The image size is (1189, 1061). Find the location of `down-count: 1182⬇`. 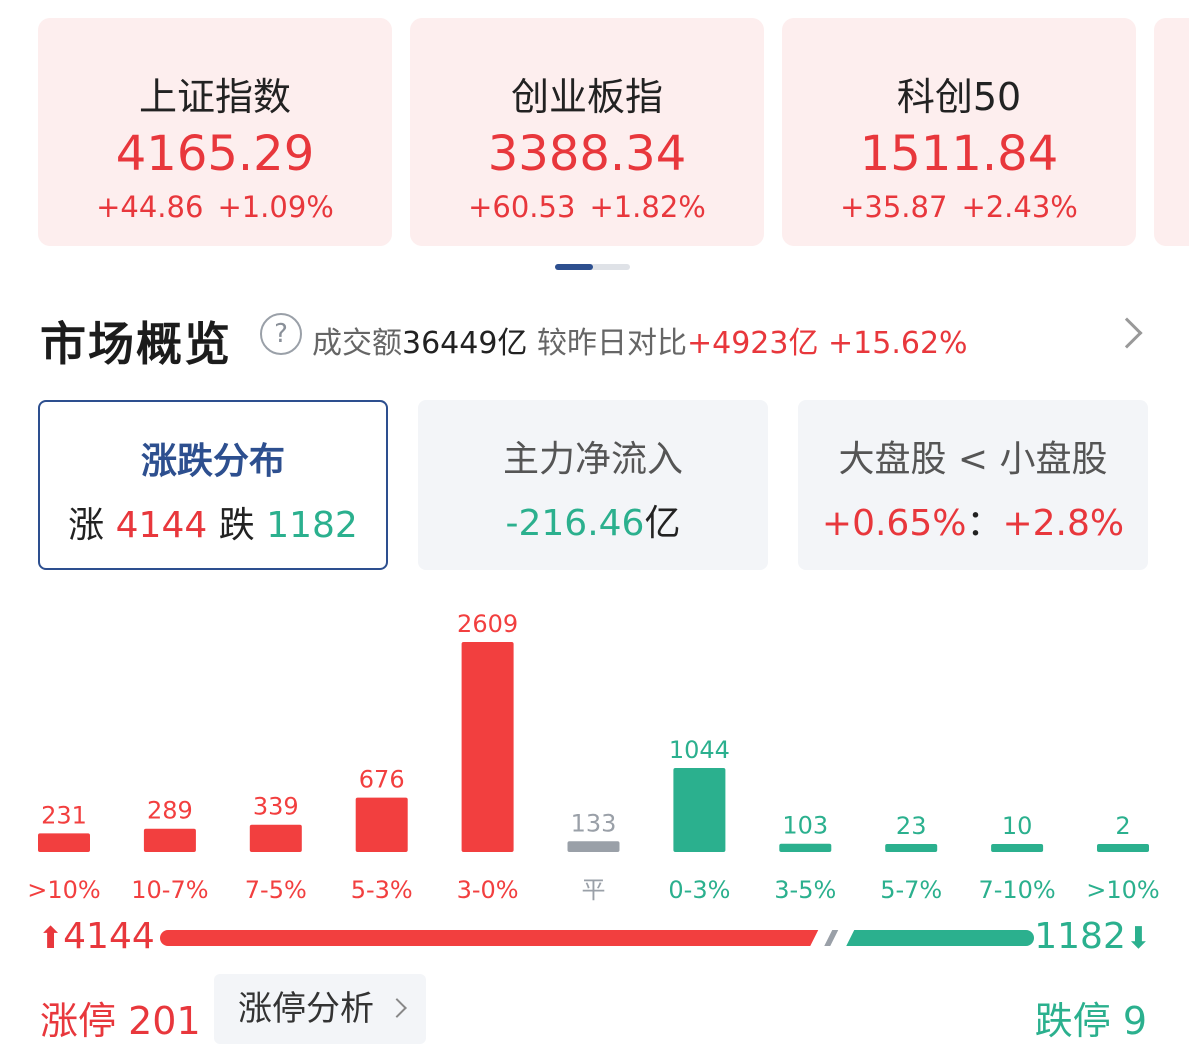

down-count: 1182⬇ is located at coordinates (1092, 936).